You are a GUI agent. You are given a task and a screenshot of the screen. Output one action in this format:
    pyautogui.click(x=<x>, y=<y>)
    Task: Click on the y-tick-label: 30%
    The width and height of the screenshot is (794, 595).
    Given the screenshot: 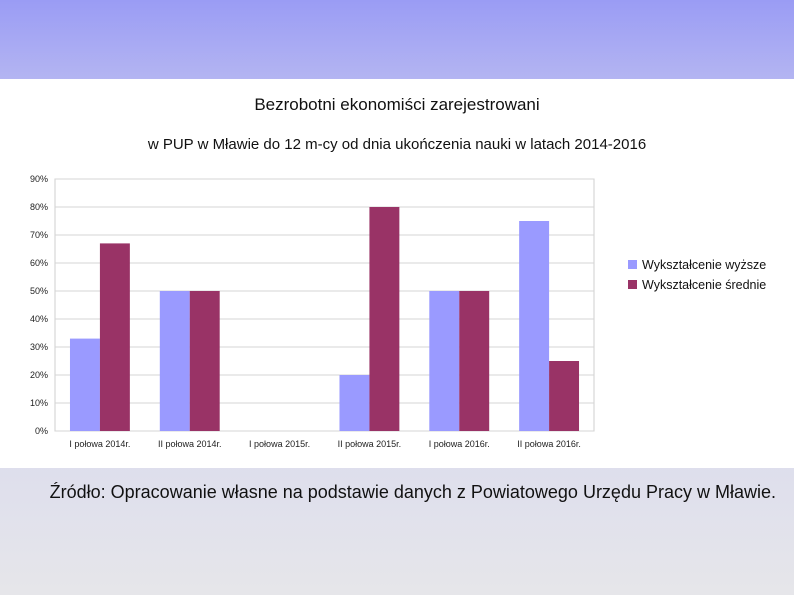 What is the action you would take?
    pyautogui.click(x=39, y=347)
    